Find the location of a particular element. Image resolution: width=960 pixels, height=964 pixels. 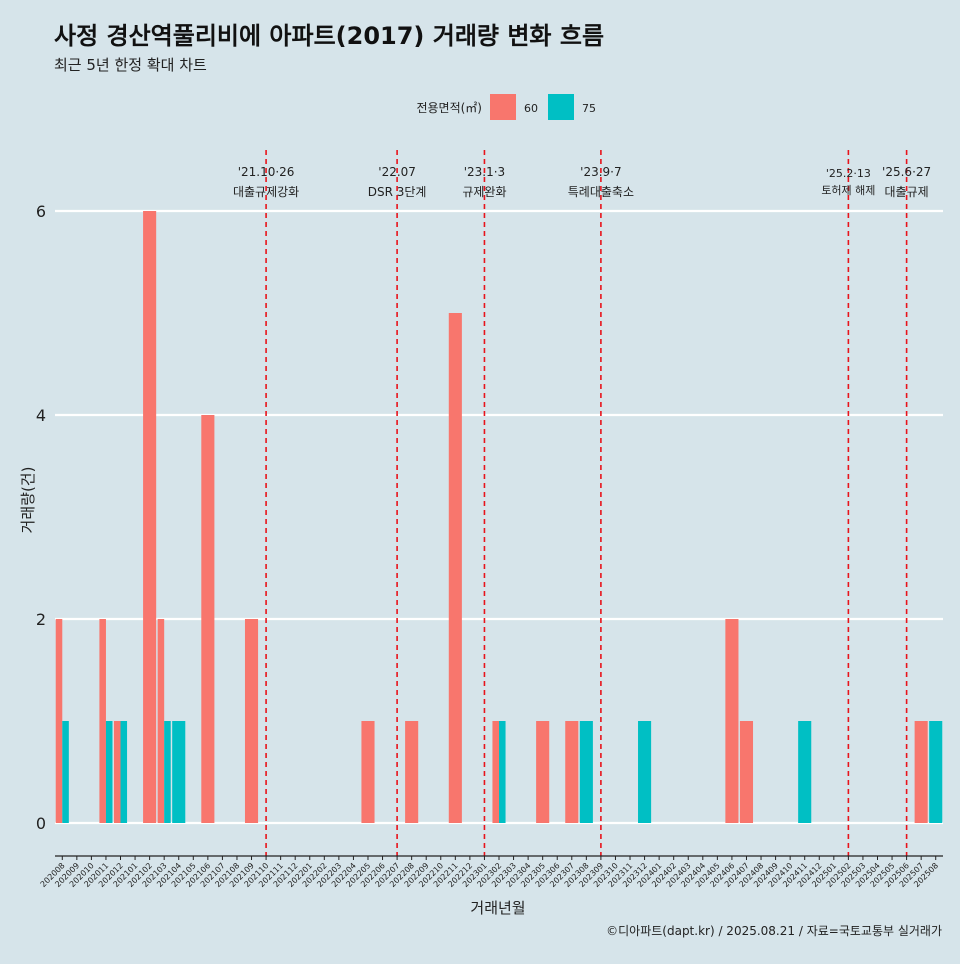

chart-title: 사정 경산역풀리비에 아파트(2017) 거래량 변화 흐름 is located at coordinates (329, 36).